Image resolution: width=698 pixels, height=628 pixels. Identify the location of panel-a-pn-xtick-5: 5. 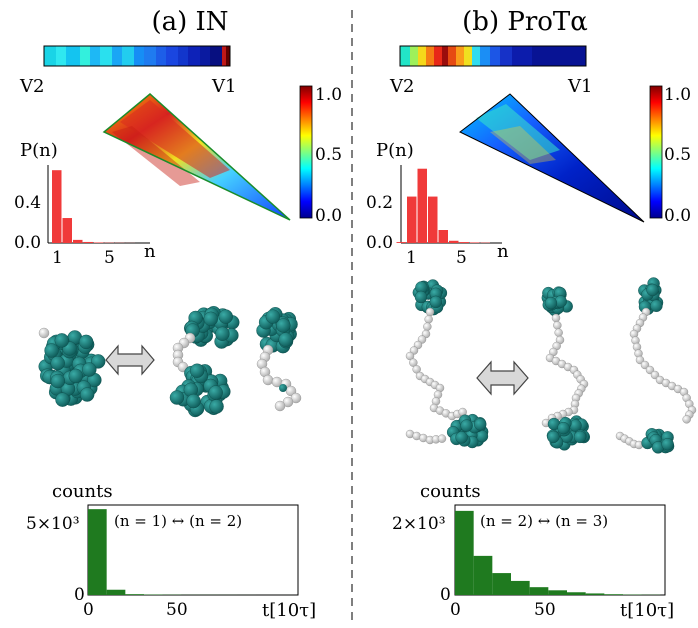
(109, 258).